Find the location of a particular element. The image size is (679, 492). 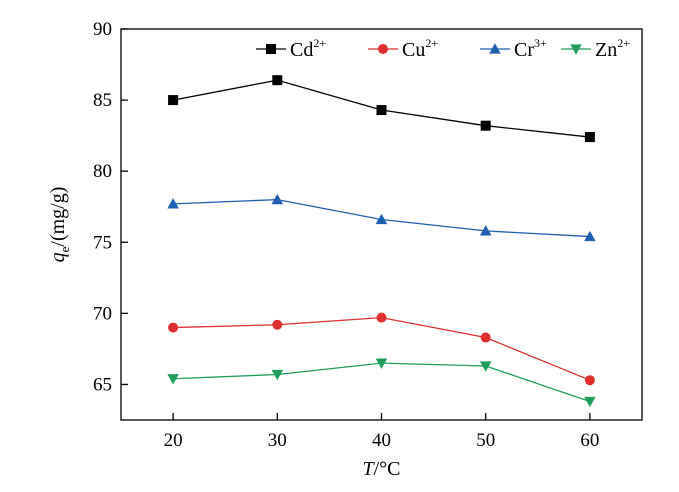

legend-marker-cr is located at coordinates (495, 48).